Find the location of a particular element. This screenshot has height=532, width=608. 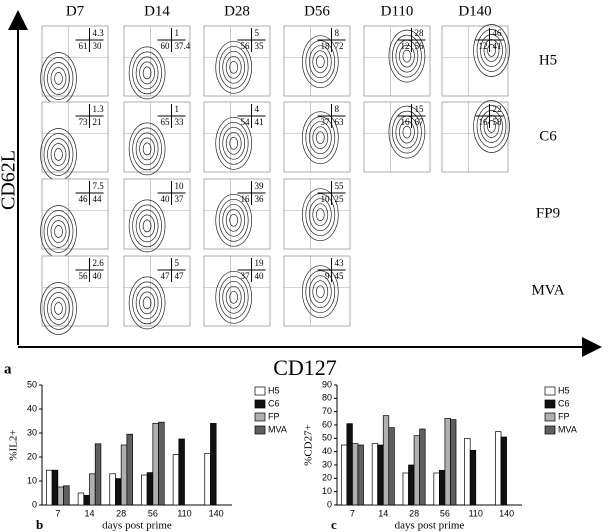

quadrant-value: 46 is located at coordinates (498, 33).